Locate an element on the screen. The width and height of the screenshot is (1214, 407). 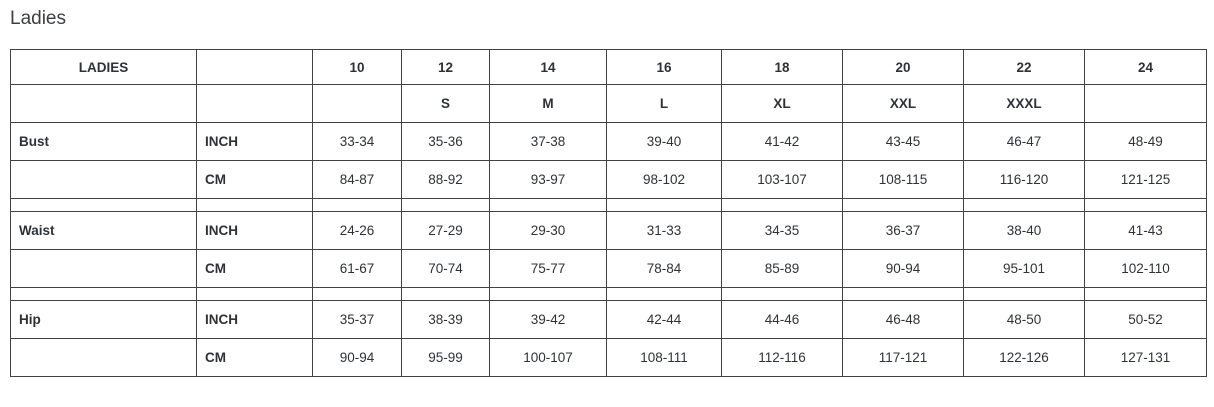
table-cell: 39-42 is located at coordinates (548, 319).